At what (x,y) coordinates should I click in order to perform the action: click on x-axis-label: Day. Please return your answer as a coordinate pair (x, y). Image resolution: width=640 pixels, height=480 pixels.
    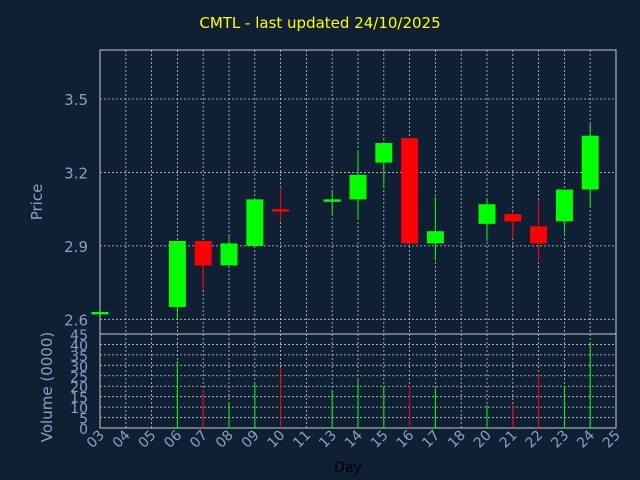
    Looking at the image, I should click on (348, 468).